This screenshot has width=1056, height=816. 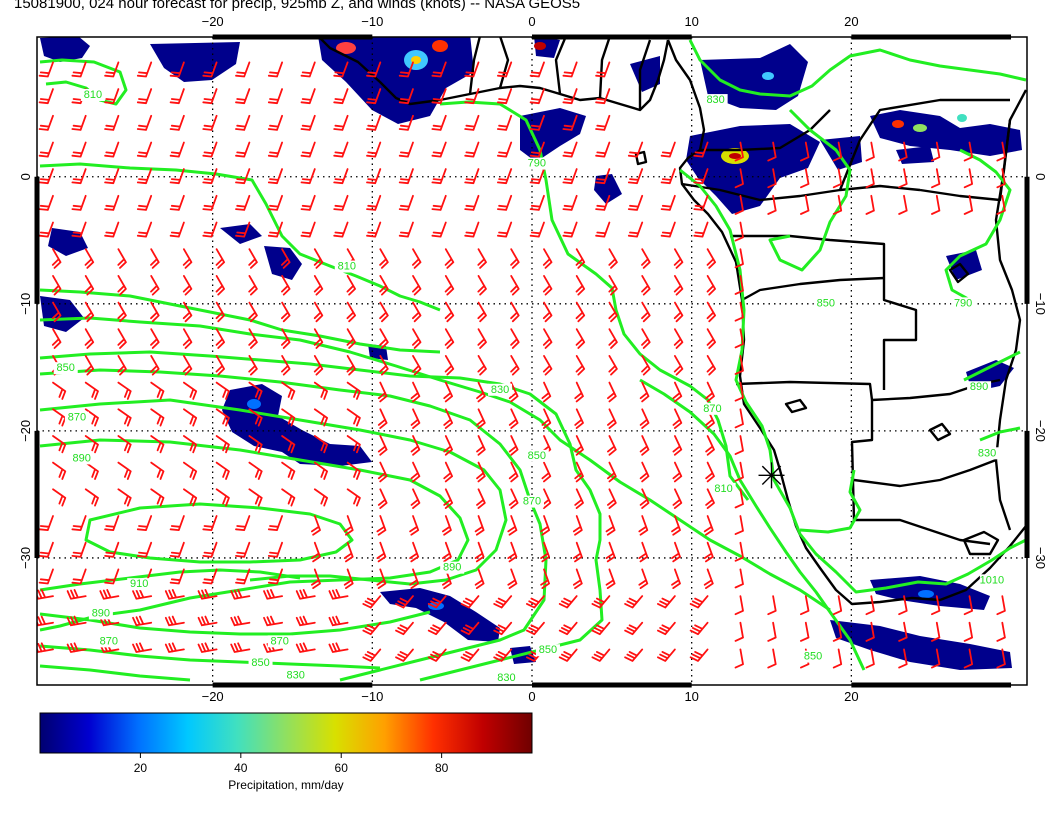 What do you see at coordinates (141, 768) in the screenshot?
I see `colorbar-tick-label: 20` at bounding box center [141, 768].